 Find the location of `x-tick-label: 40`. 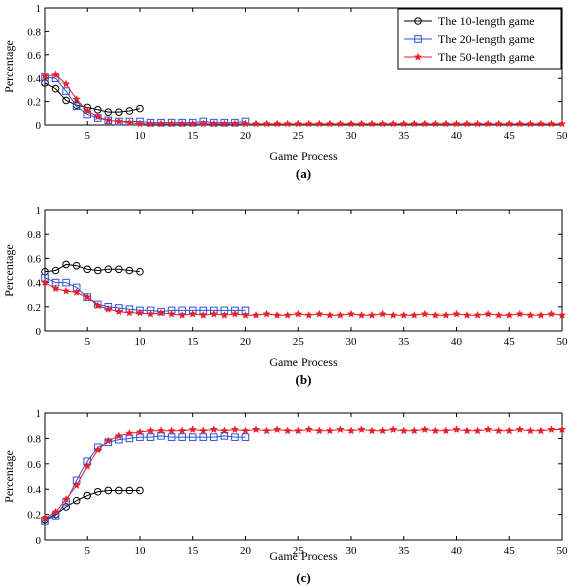

x-tick-label: 40 is located at coordinates (457, 342).